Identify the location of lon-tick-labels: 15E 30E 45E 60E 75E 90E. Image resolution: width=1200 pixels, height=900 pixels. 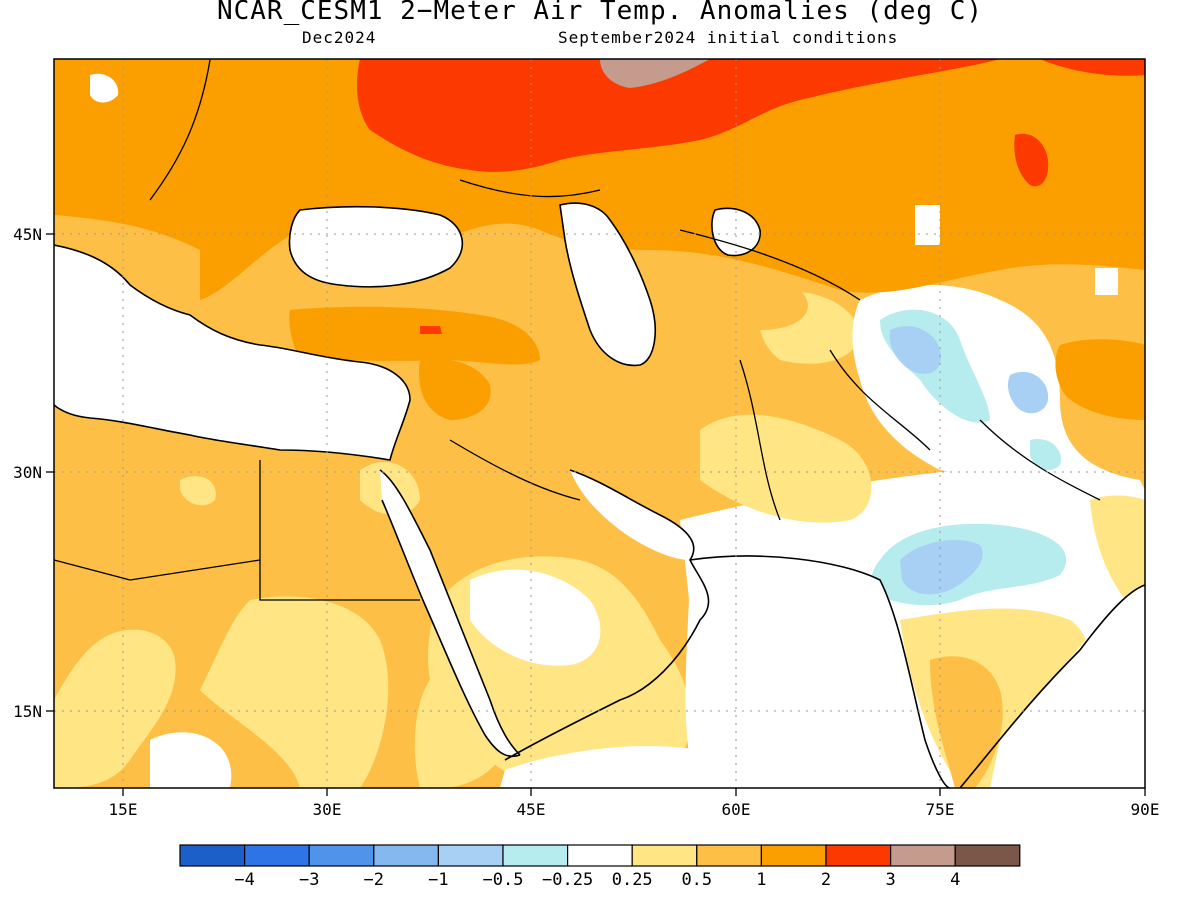
(634, 809).